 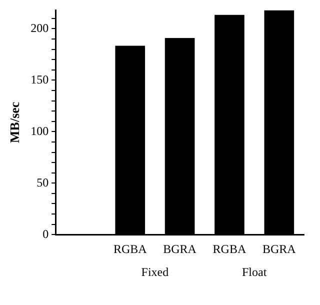 What do you see at coordinates (155, 272) in the screenshot?
I see `text: Fixed` at bounding box center [155, 272].